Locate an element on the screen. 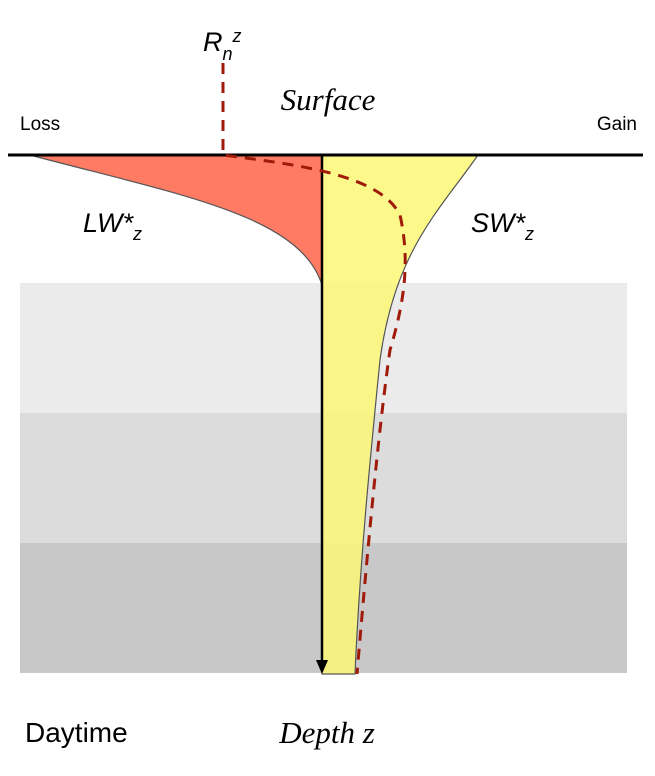 The width and height of the screenshot is (655, 776). lw-label-main: LW* is located at coordinates (108, 223).